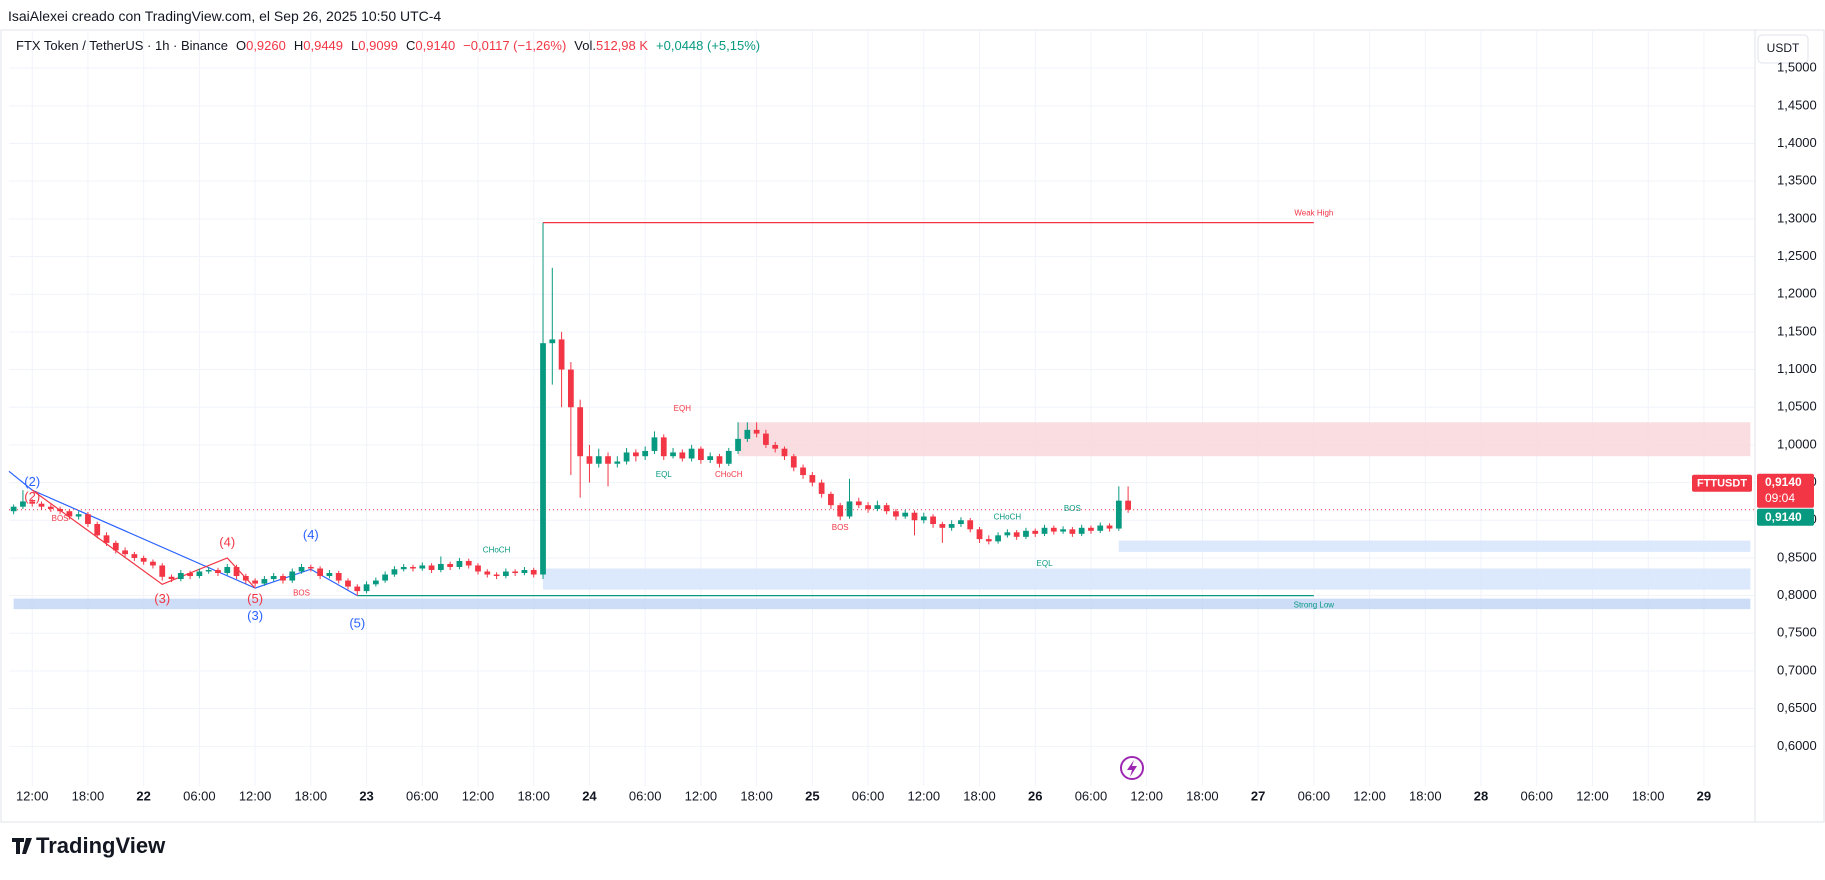 The width and height of the screenshot is (1825, 880). What do you see at coordinates (1797, 104) in the screenshot?
I see `y-tick-label: 1,4500` at bounding box center [1797, 104].